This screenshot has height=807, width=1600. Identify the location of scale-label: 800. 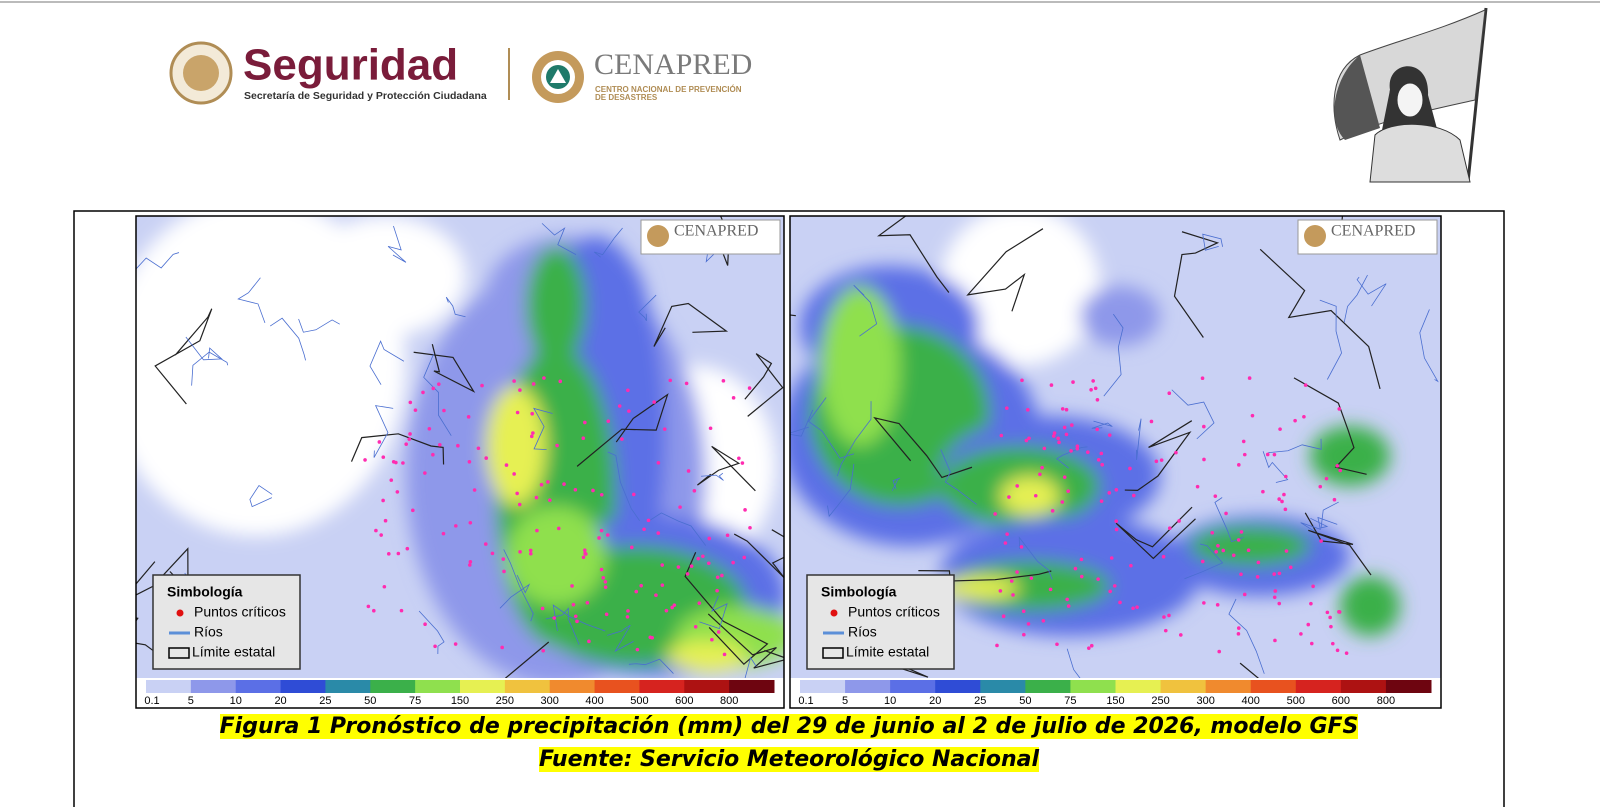
(729, 701).